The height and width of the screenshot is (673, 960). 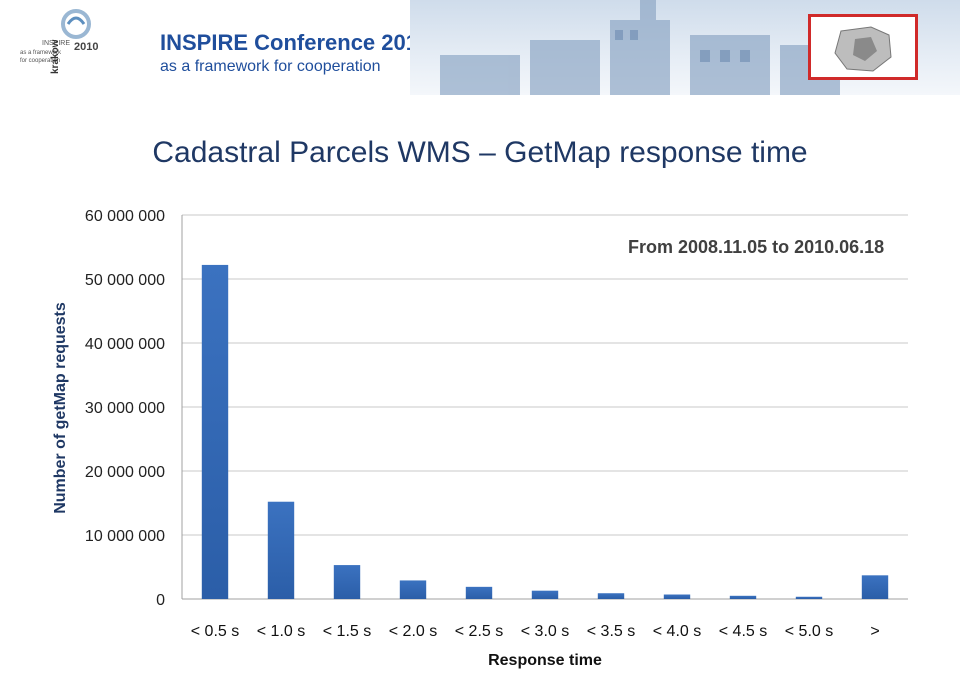 I want to click on city-skyline-graphic, so click(x=640, y=47).